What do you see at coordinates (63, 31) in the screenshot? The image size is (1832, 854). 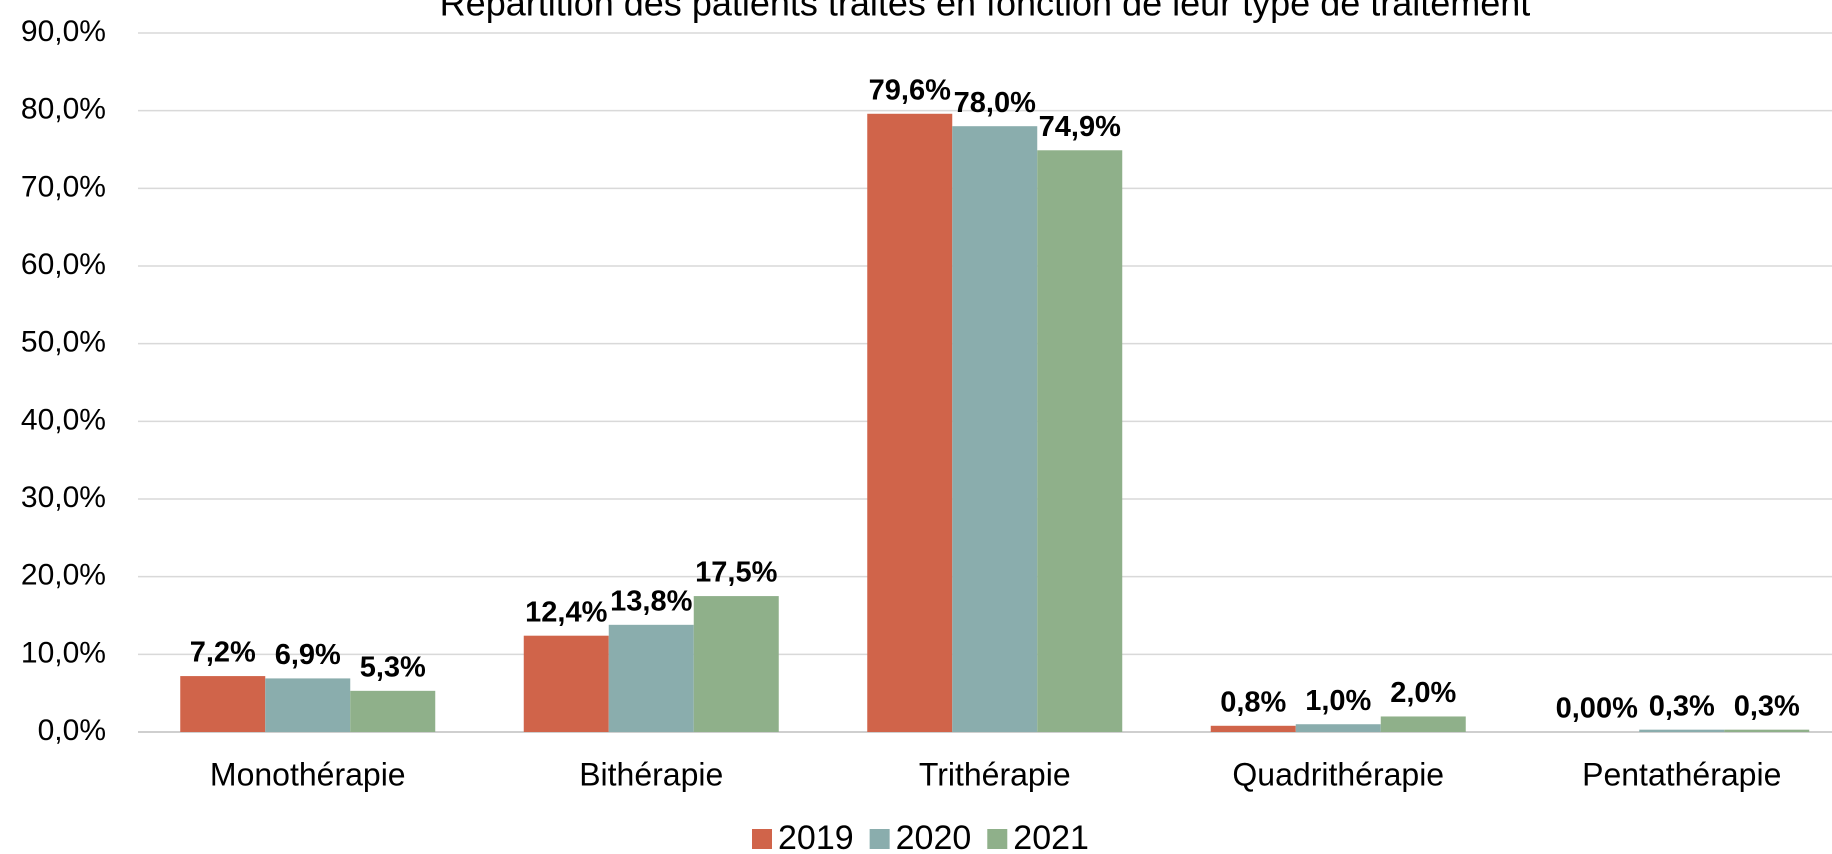 I see `y-tick-label: 90,0%` at bounding box center [63, 31].